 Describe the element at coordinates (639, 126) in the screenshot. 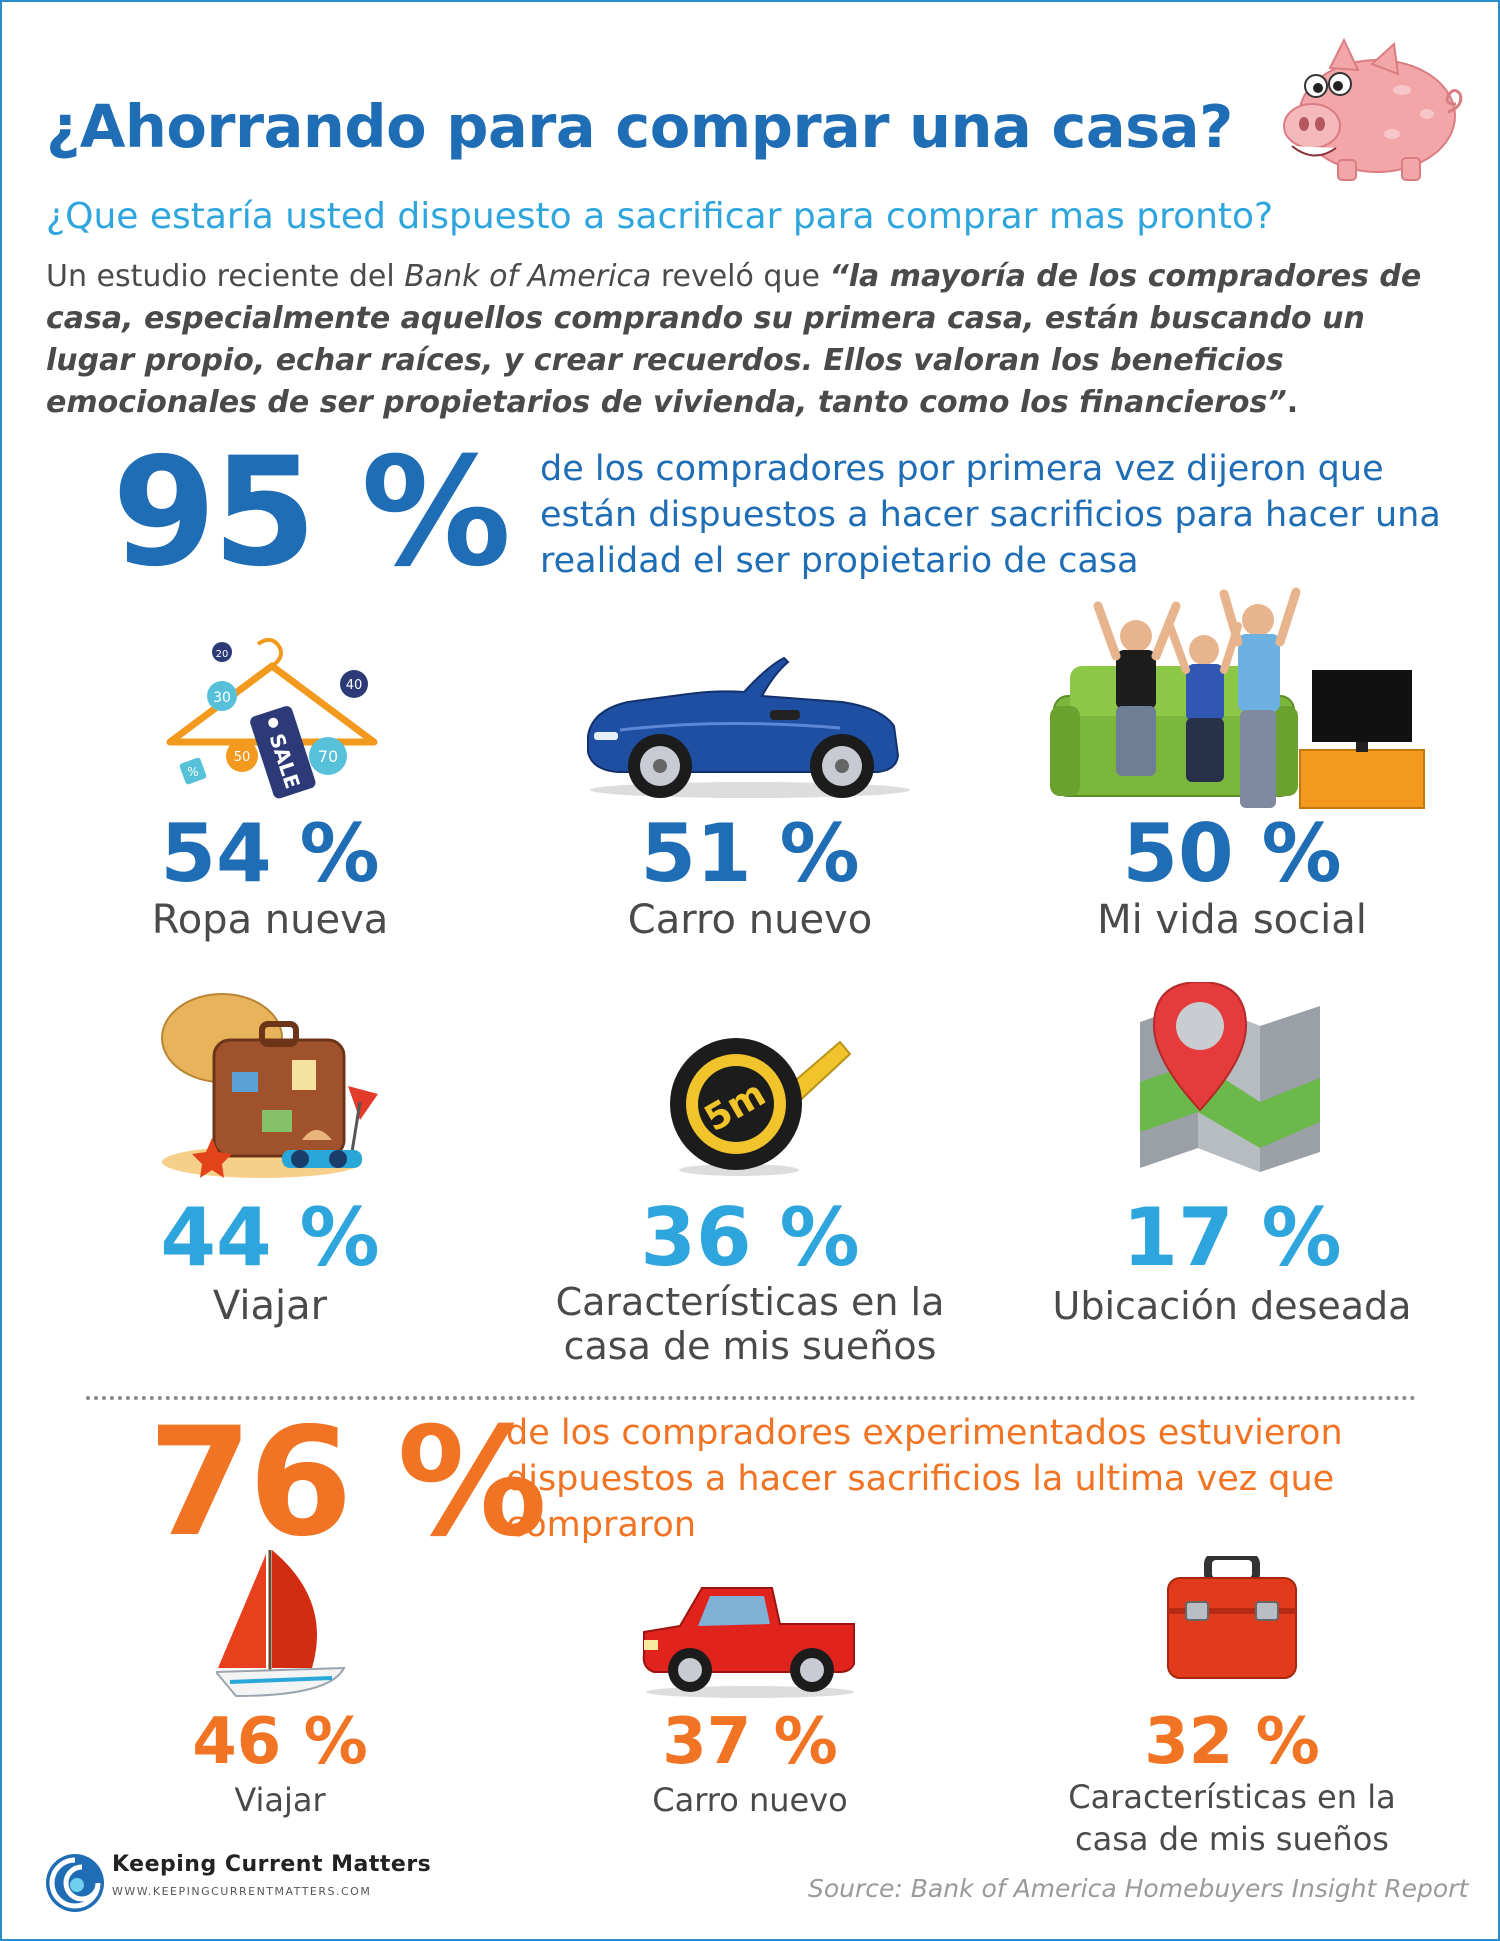

I see `page-title: ¿Ahorrando para comprar una casa?` at that location.